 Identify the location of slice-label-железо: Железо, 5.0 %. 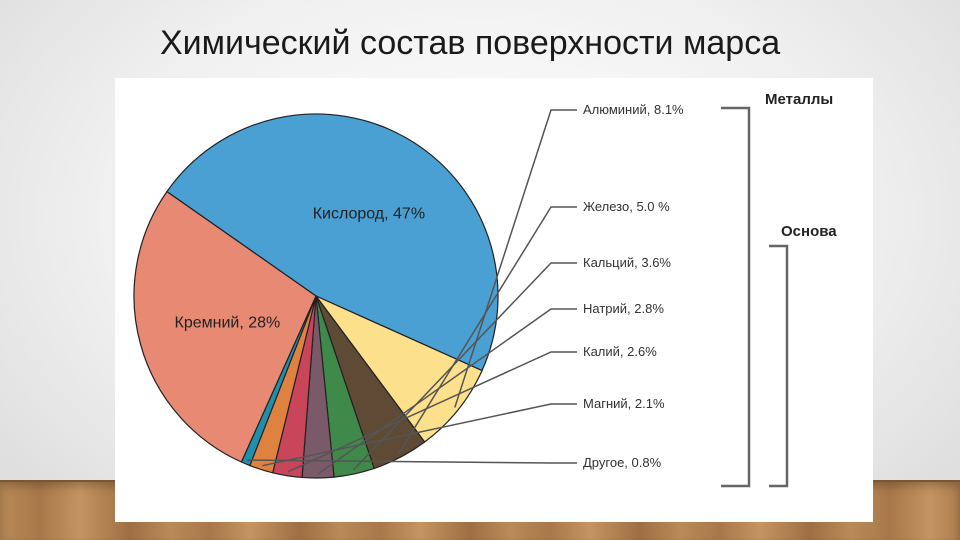
(626, 206).